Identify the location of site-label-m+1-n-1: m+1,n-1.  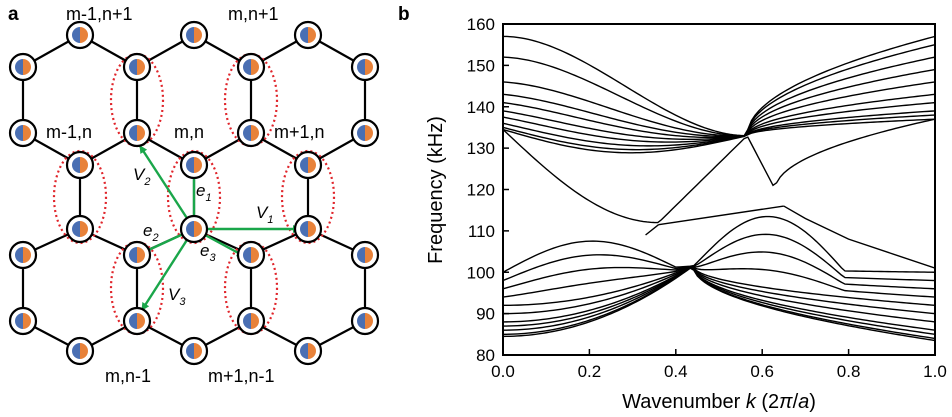
(241, 376).